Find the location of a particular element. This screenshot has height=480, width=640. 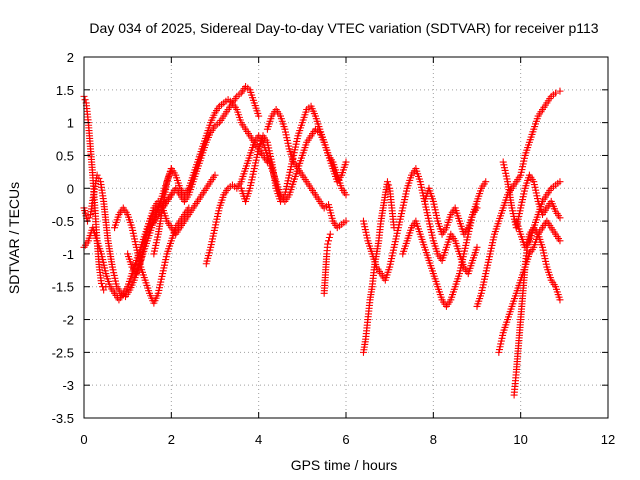

x-tick-label: 12 is located at coordinates (608, 439).